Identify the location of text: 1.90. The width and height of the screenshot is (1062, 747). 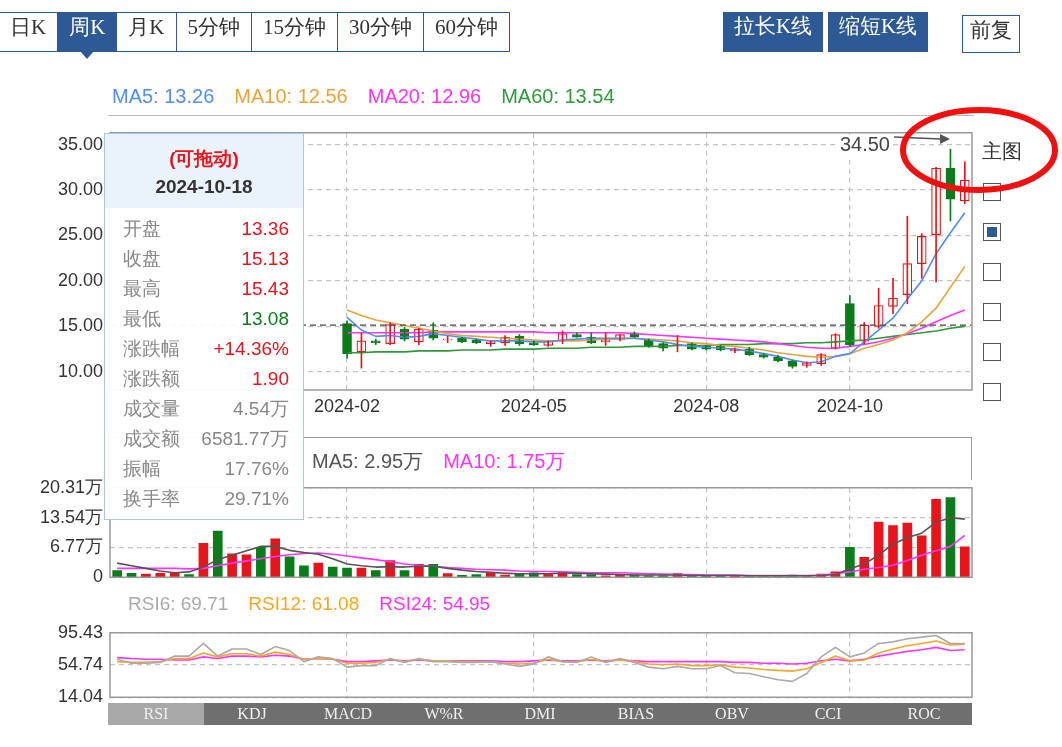
(270, 378).